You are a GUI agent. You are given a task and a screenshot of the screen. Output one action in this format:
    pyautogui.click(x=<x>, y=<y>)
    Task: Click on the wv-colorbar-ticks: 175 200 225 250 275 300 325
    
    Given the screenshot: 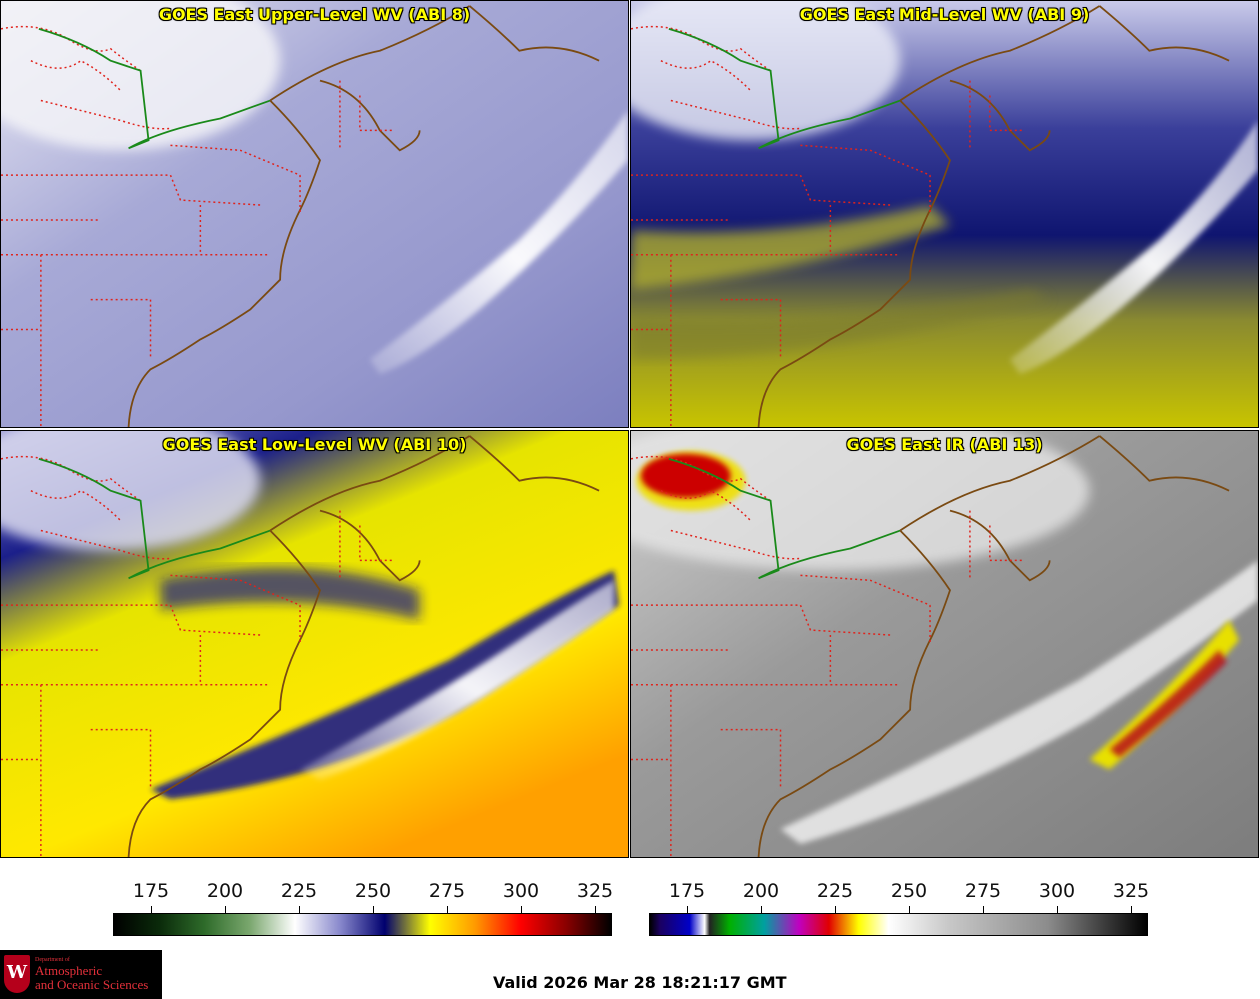 What is the action you would take?
    pyautogui.click(x=363, y=896)
    